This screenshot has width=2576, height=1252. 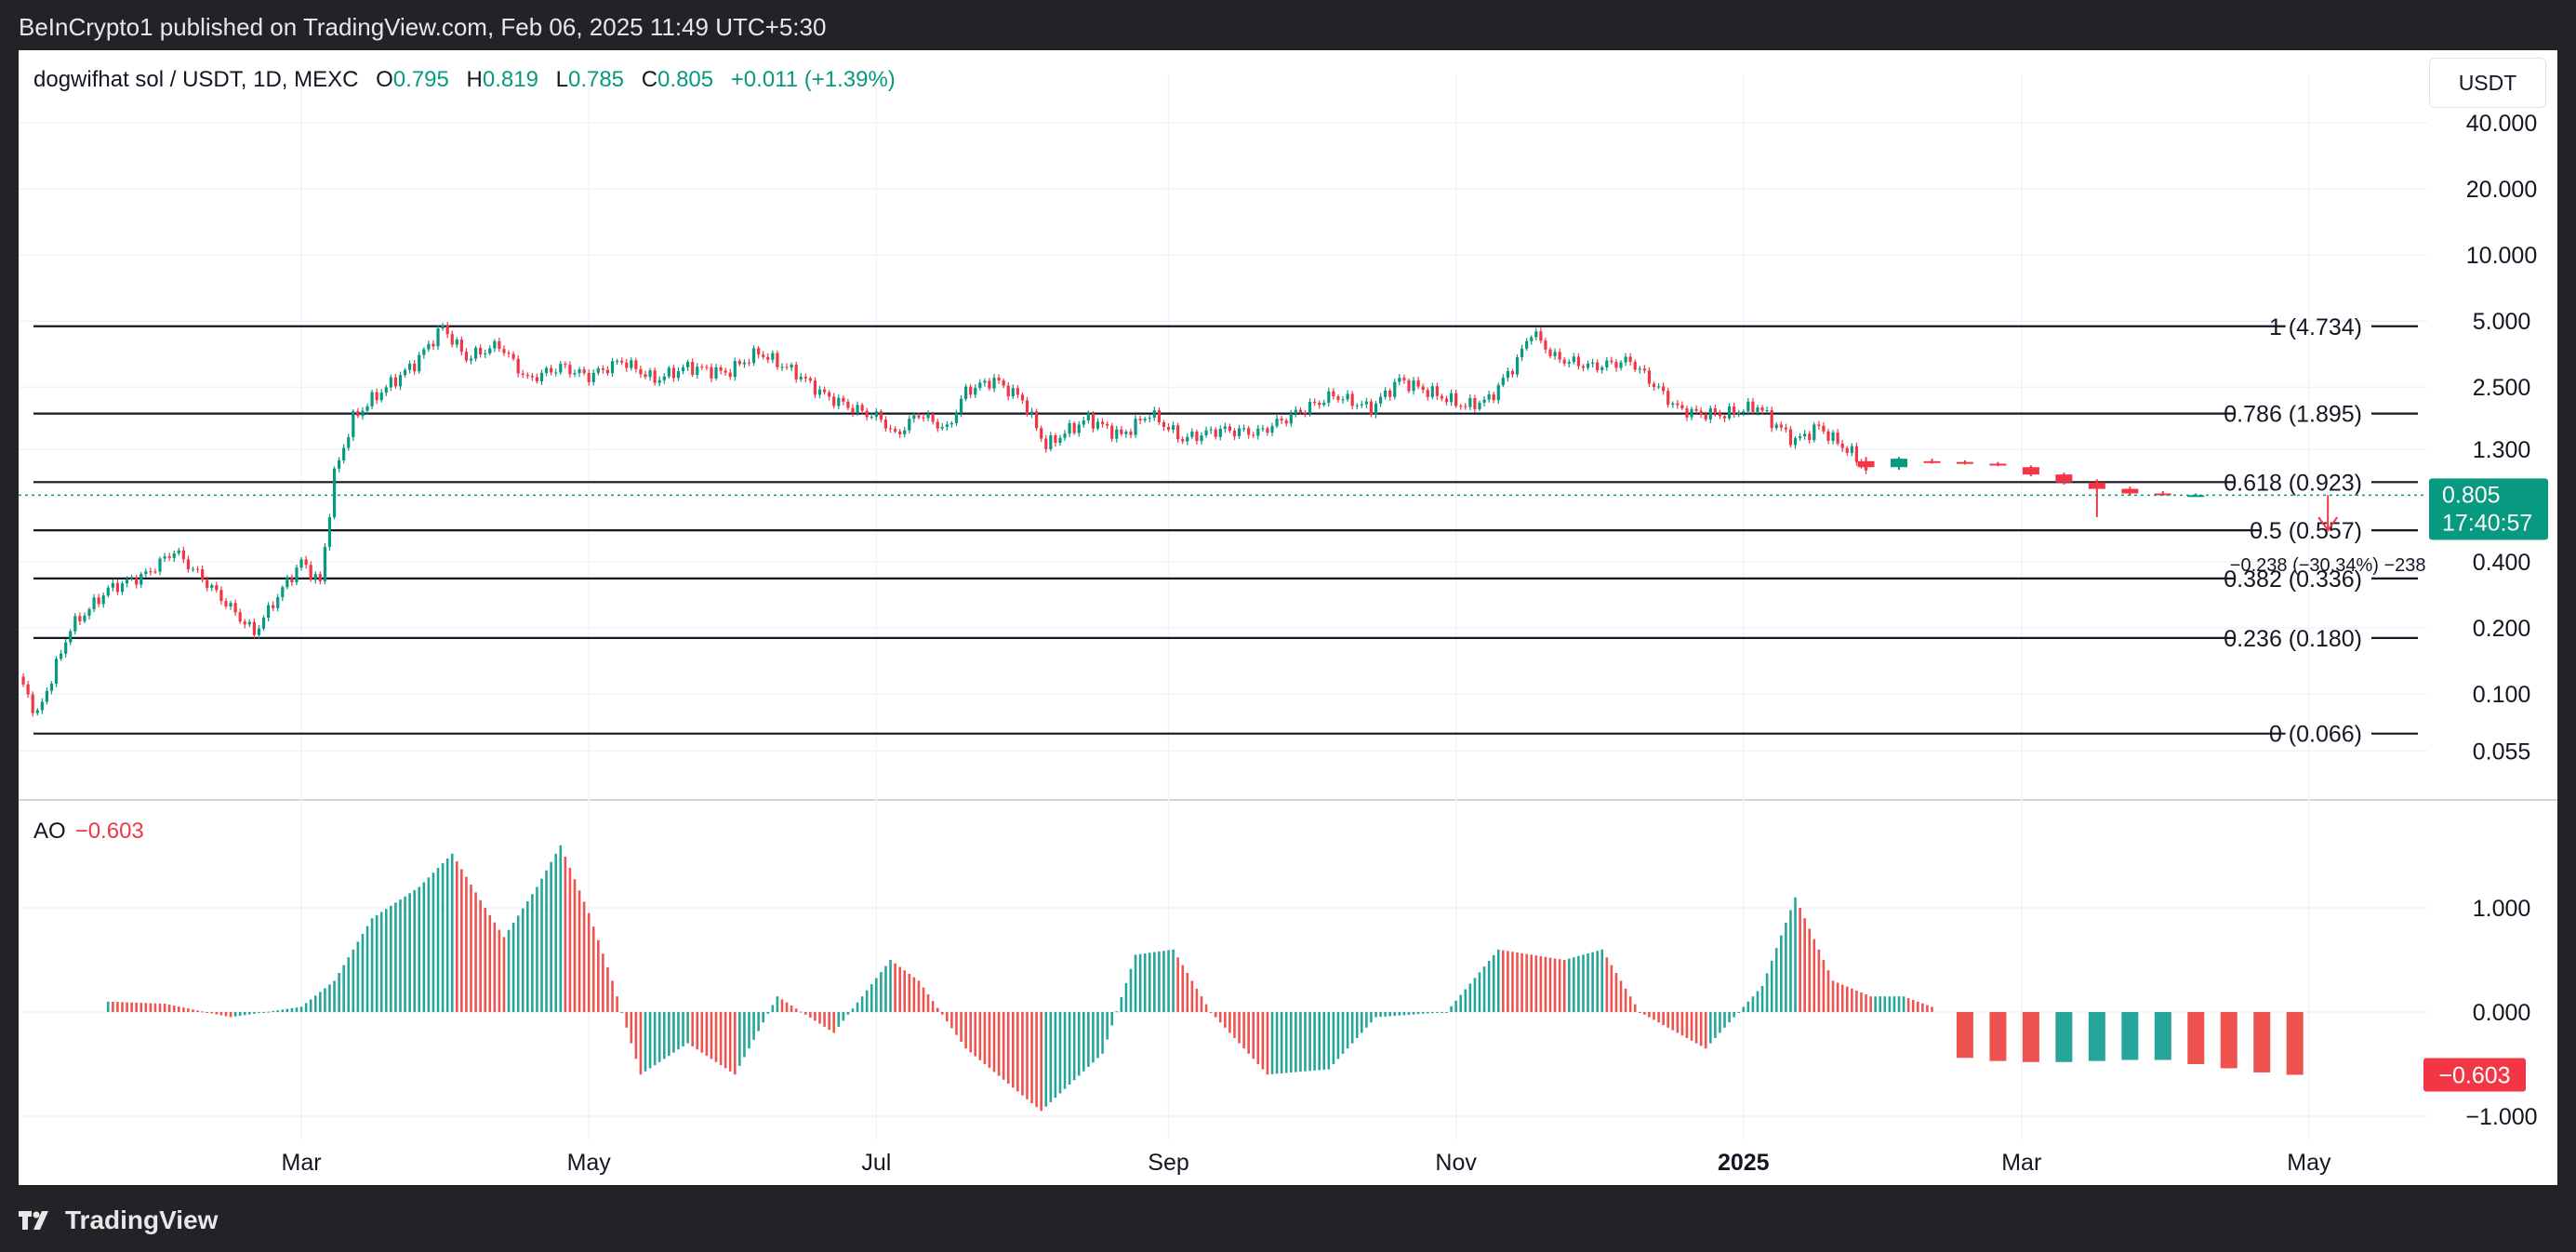 I want to click on fib-level-label: 0 (0.066), so click(x=2315, y=735).